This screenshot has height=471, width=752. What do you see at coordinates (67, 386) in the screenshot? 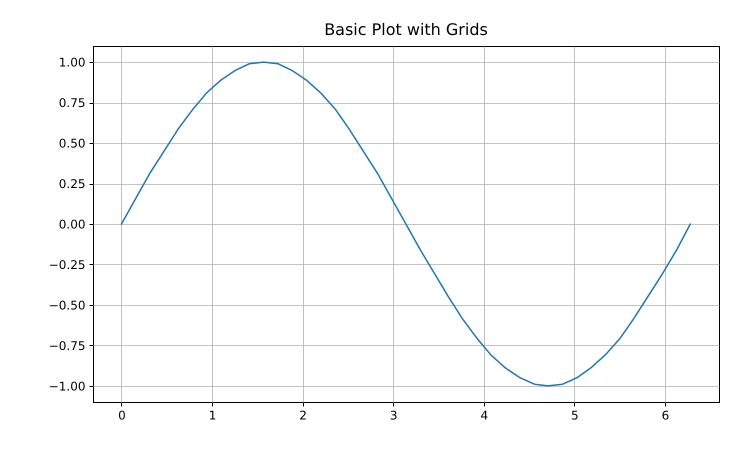
I see `y-tick-label: −1.00` at bounding box center [67, 386].